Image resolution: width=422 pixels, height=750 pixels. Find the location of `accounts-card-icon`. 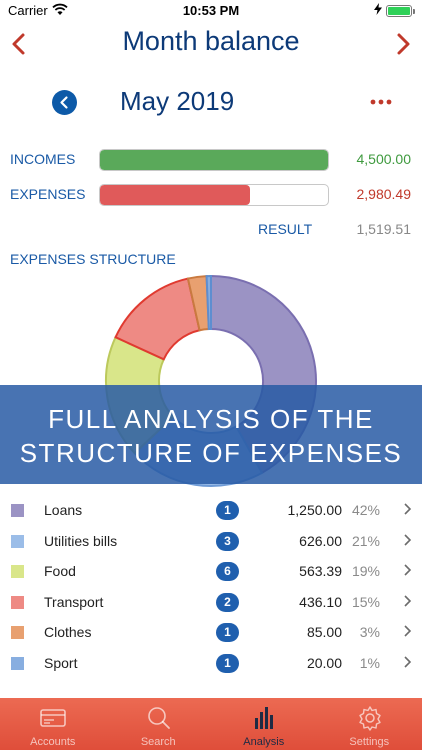

accounts-card-icon is located at coordinates (53, 718).